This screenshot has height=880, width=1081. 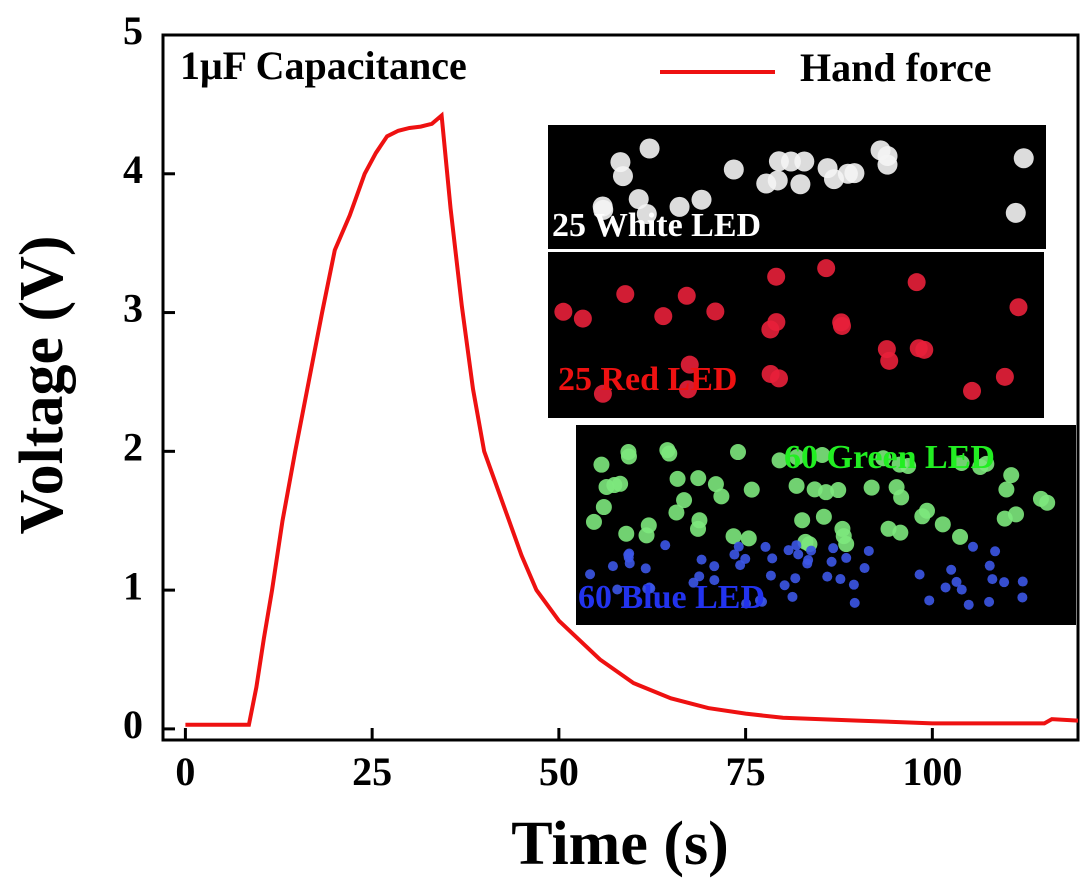 What do you see at coordinates (133, 447) in the screenshot?
I see `y-tick-label: 2` at bounding box center [133, 447].